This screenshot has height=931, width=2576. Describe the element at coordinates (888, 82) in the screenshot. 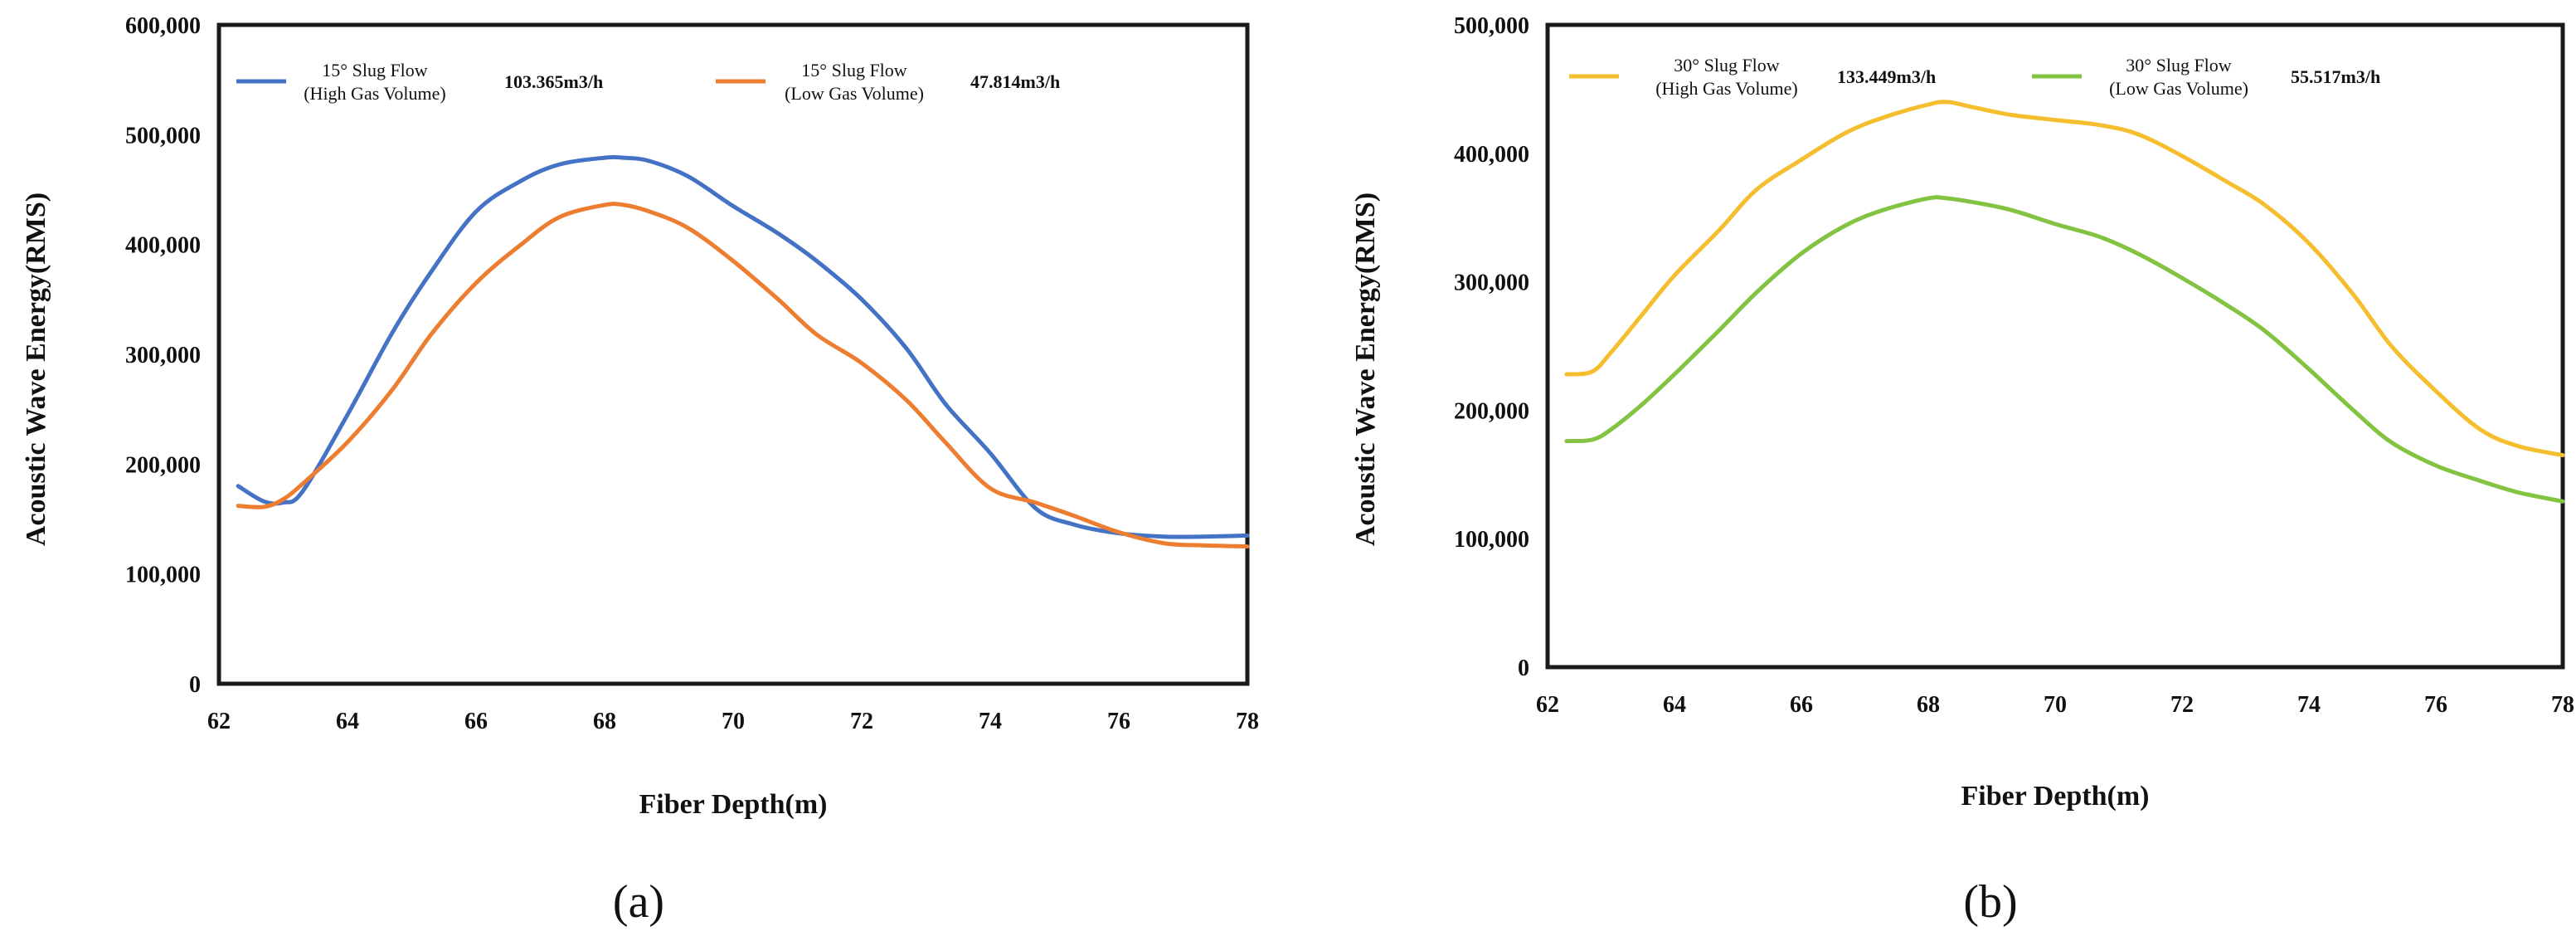

I see `legend-entry-low-gas: 15° Slug Flow (Low Gas Volume) 47.814m3/h` at that location.